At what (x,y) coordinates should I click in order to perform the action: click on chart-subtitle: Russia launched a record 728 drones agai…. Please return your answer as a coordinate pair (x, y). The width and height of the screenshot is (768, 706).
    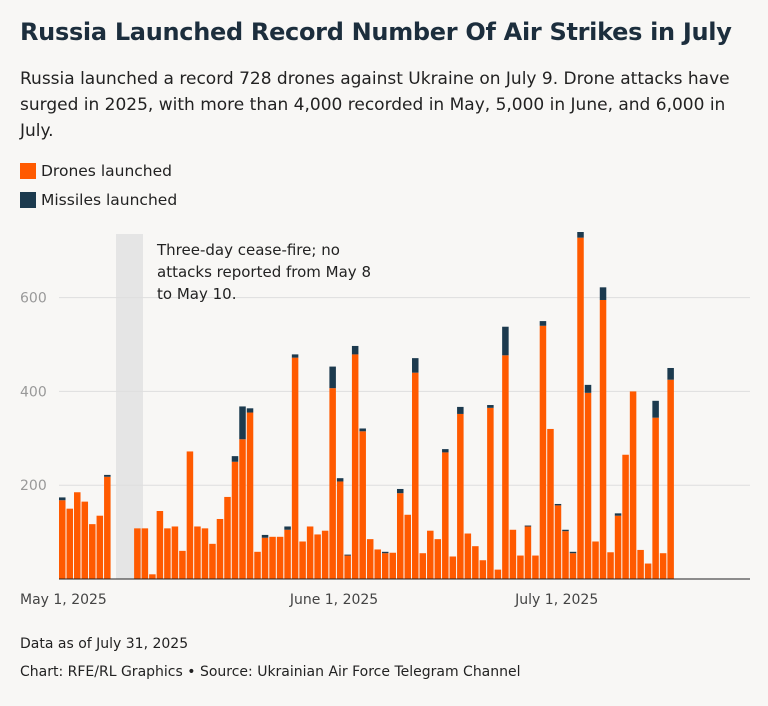
    Looking at the image, I should click on (375, 105).